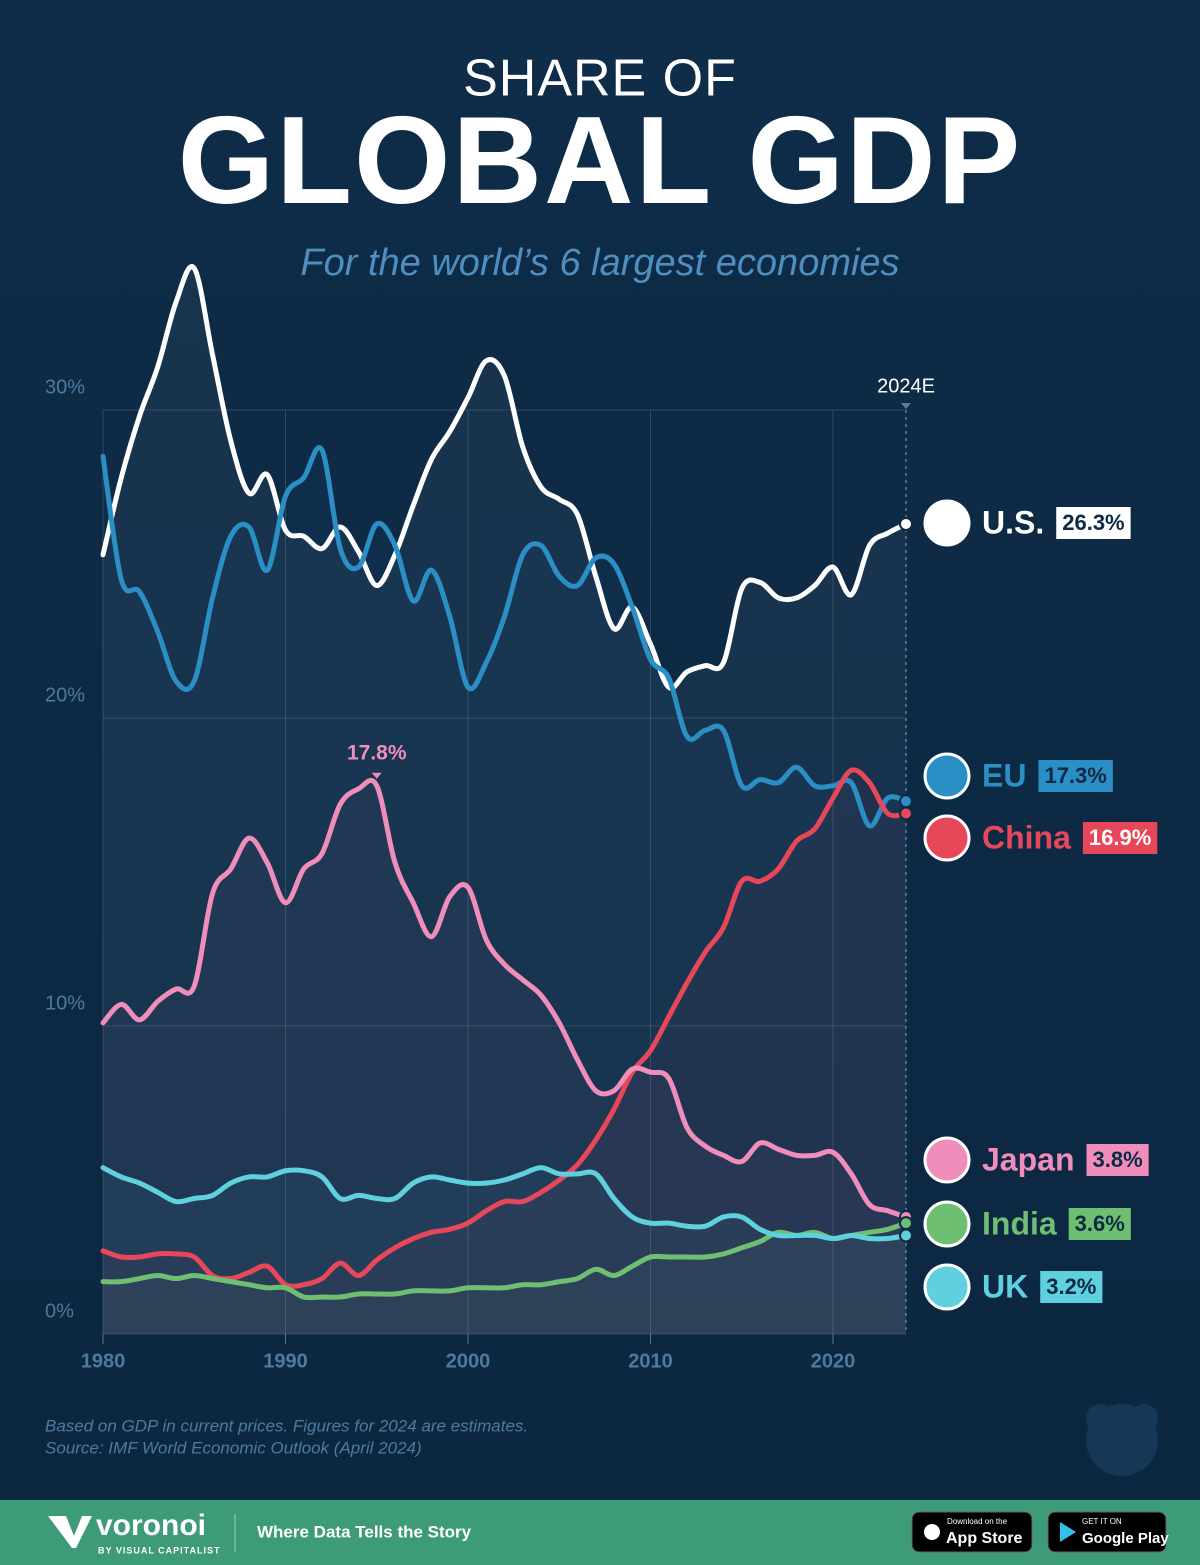  What do you see at coordinates (1004, 775) in the screenshot?
I see `legend-label: EU` at bounding box center [1004, 775].